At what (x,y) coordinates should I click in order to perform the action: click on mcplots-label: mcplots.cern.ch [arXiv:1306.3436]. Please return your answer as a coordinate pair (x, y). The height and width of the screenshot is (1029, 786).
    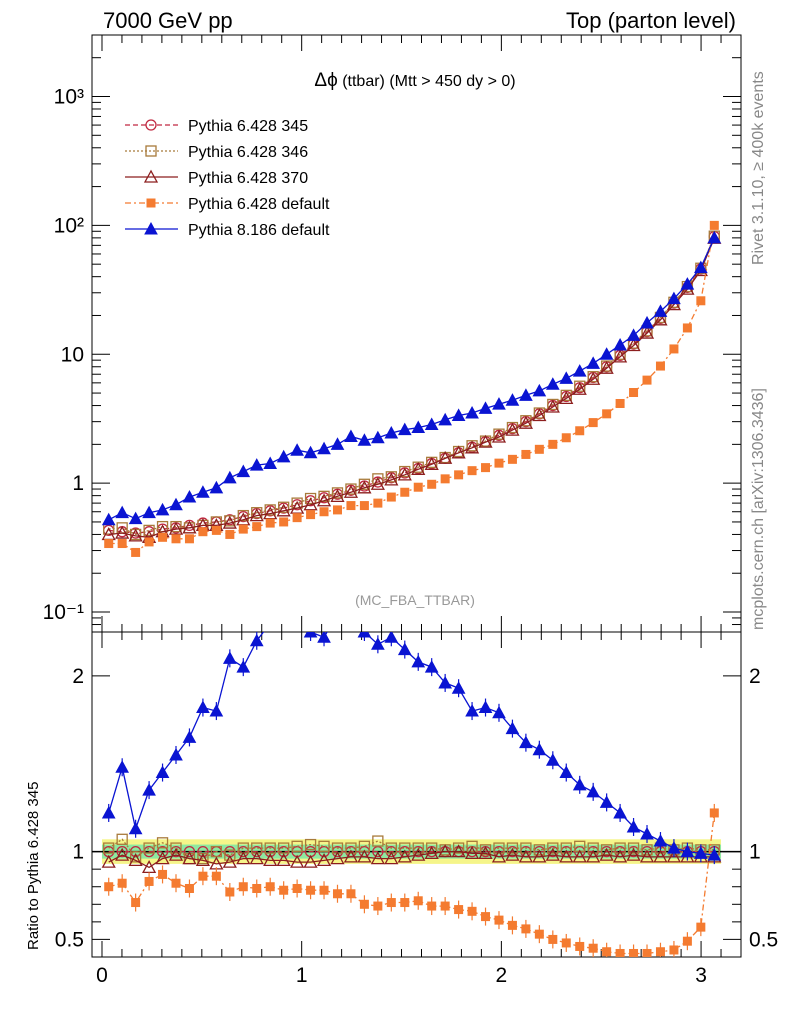
    Looking at the image, I should click on (758, 509).